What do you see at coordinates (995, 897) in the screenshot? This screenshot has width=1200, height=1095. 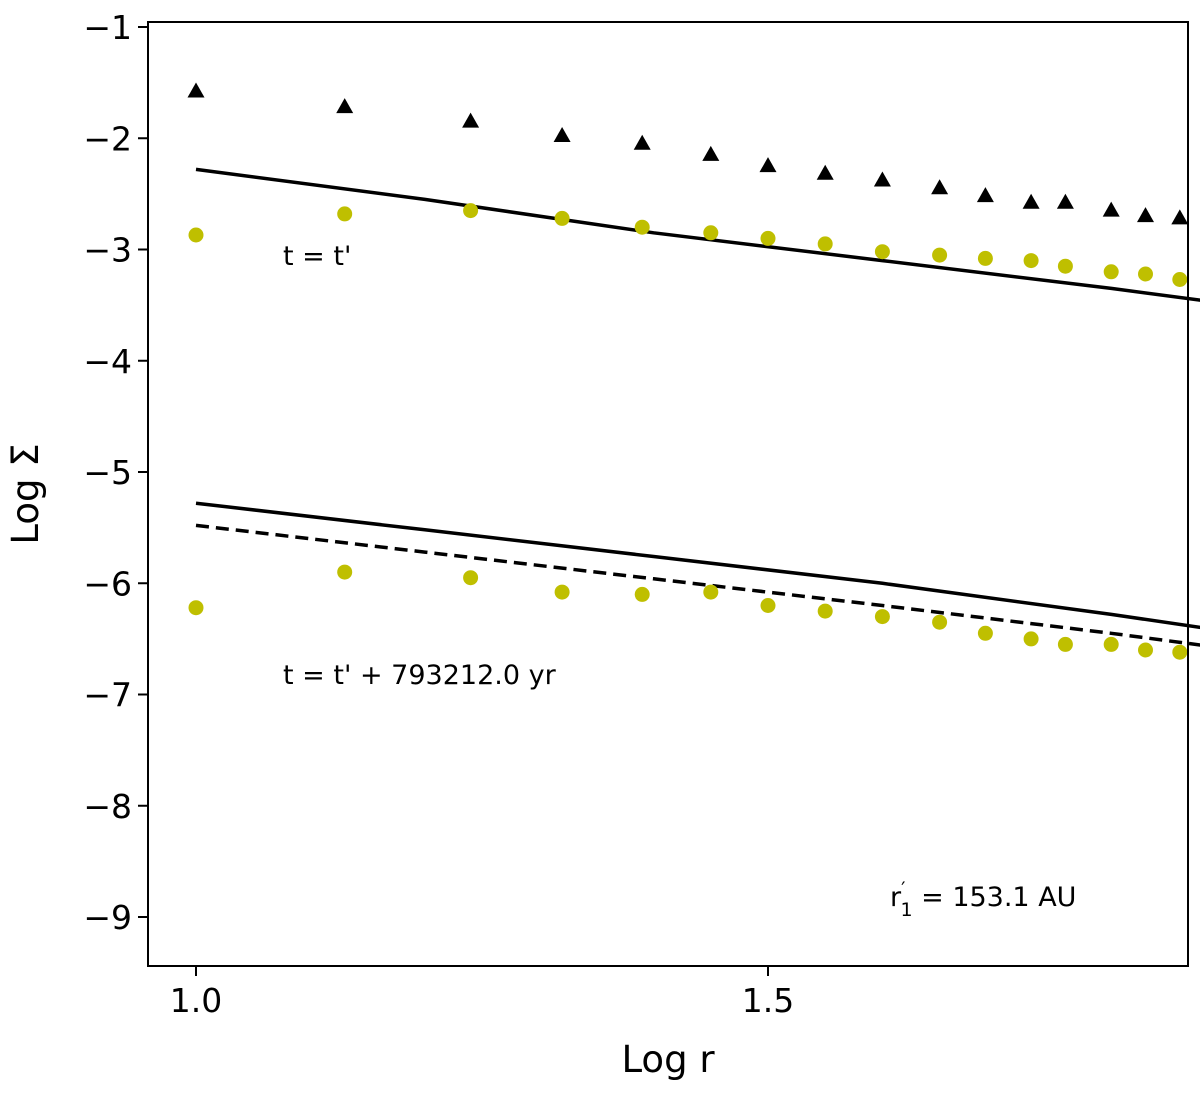 I see `radius-marker-label-value: = 153.1 AU` at bounding box center [995, 897].